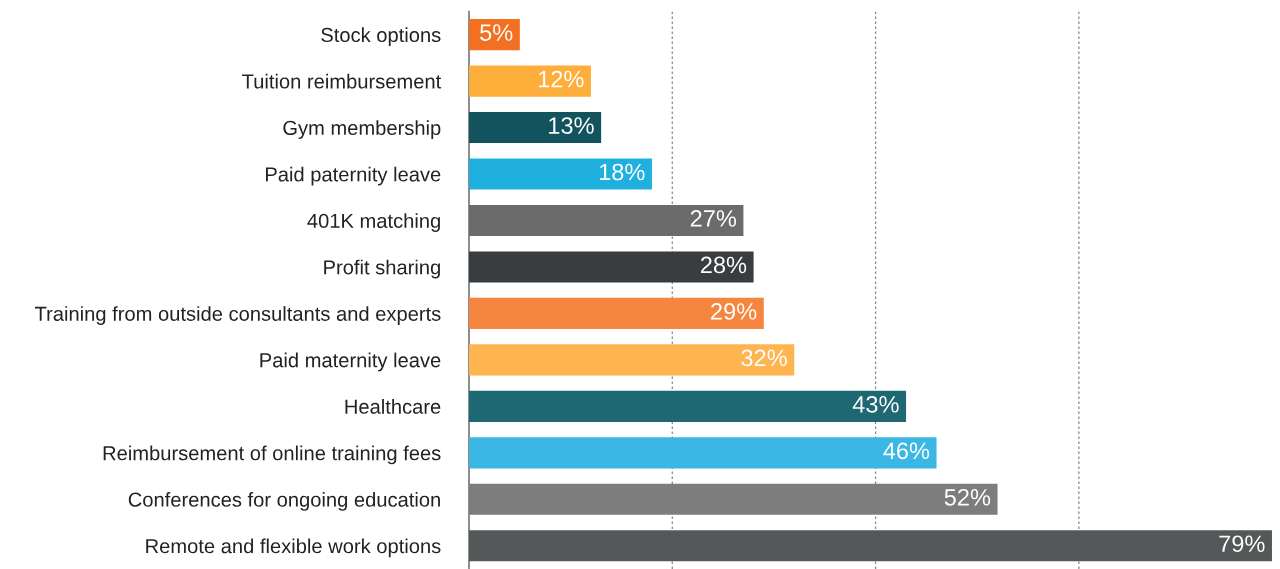 This screenshot has height=569, width=1280. Describe the element at coordinates (906, 451) in the screenshot. I see `data-label: 46%` at that location.